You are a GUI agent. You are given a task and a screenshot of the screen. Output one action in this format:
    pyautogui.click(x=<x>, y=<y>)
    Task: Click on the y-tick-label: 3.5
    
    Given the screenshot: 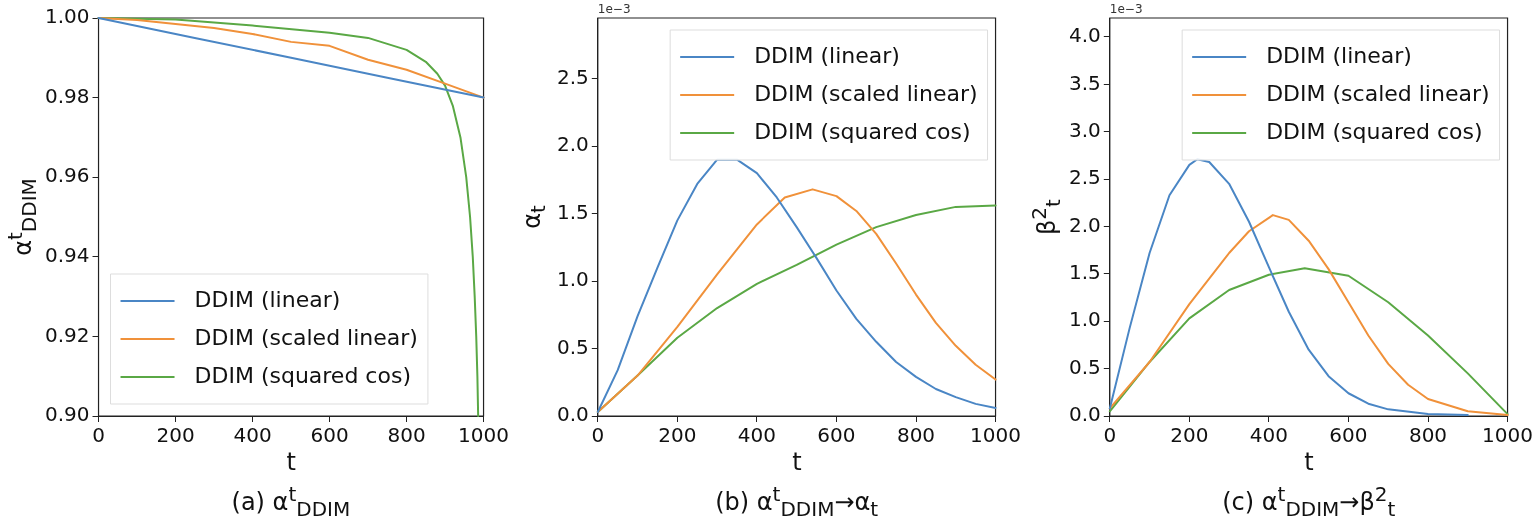 What is the action you would take?
    pyautogui.click(x=1084, y=82)
    